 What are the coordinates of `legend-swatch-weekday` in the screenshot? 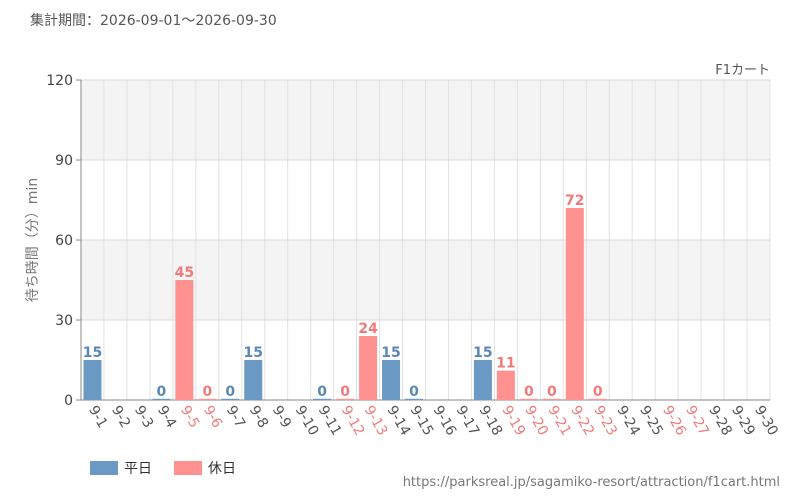 It's located at (104, 468).